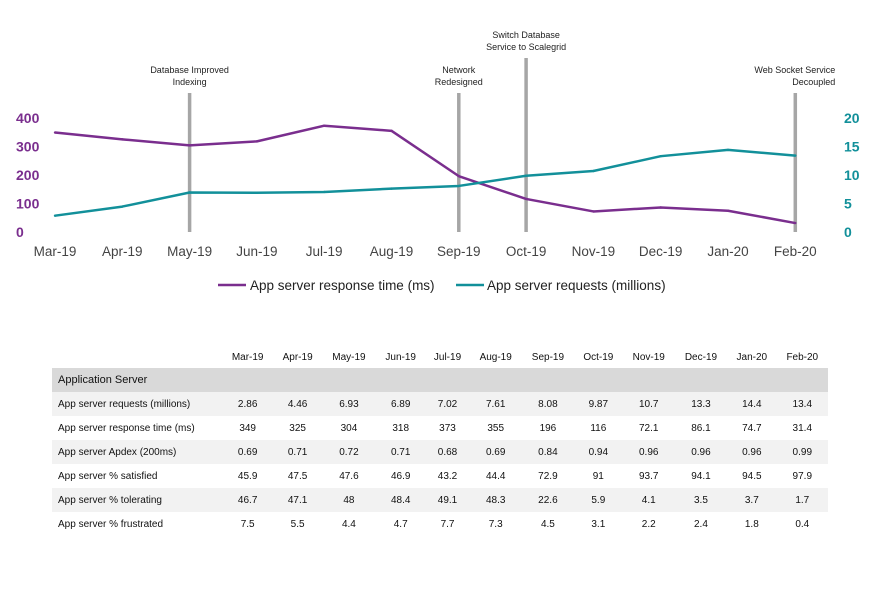 The width and height of the screenshot is (880, 616). Describe the element at coordinates (440, 380) in the screenshot. I see `section-label: Application Server` at that location.